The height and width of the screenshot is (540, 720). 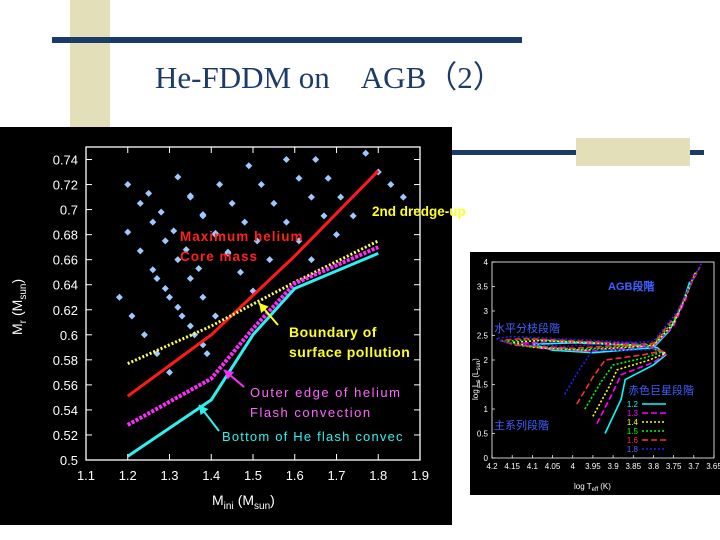 I want to click on hr-legend-label: 1.3, so click(x=633, y=413).